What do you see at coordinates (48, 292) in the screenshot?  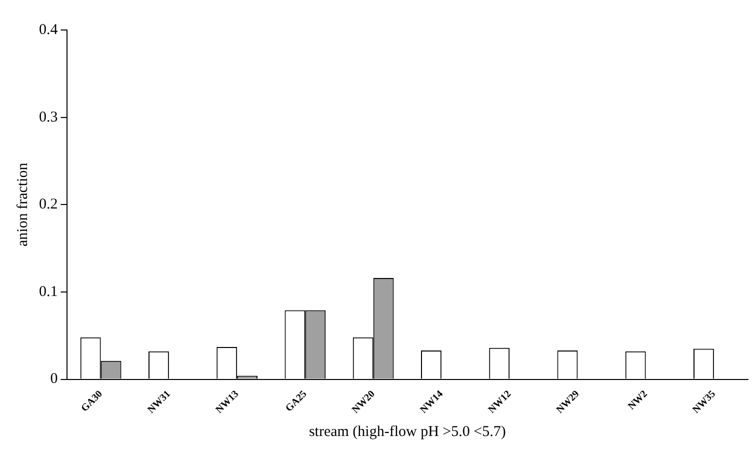 I see `y-tick-label: 0.1` at bounding box center [48, 292].